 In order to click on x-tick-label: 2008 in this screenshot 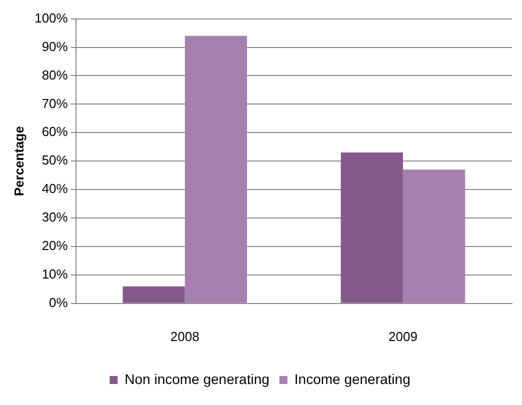, I will do `click(185, 336)`.